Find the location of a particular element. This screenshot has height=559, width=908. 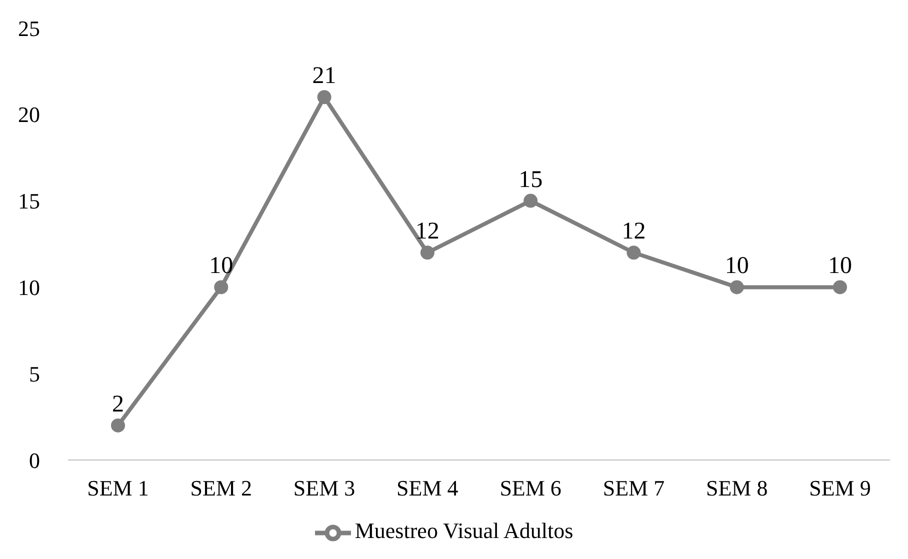

x-tick-label: SEM 8 is located at coordinates (737, 488).